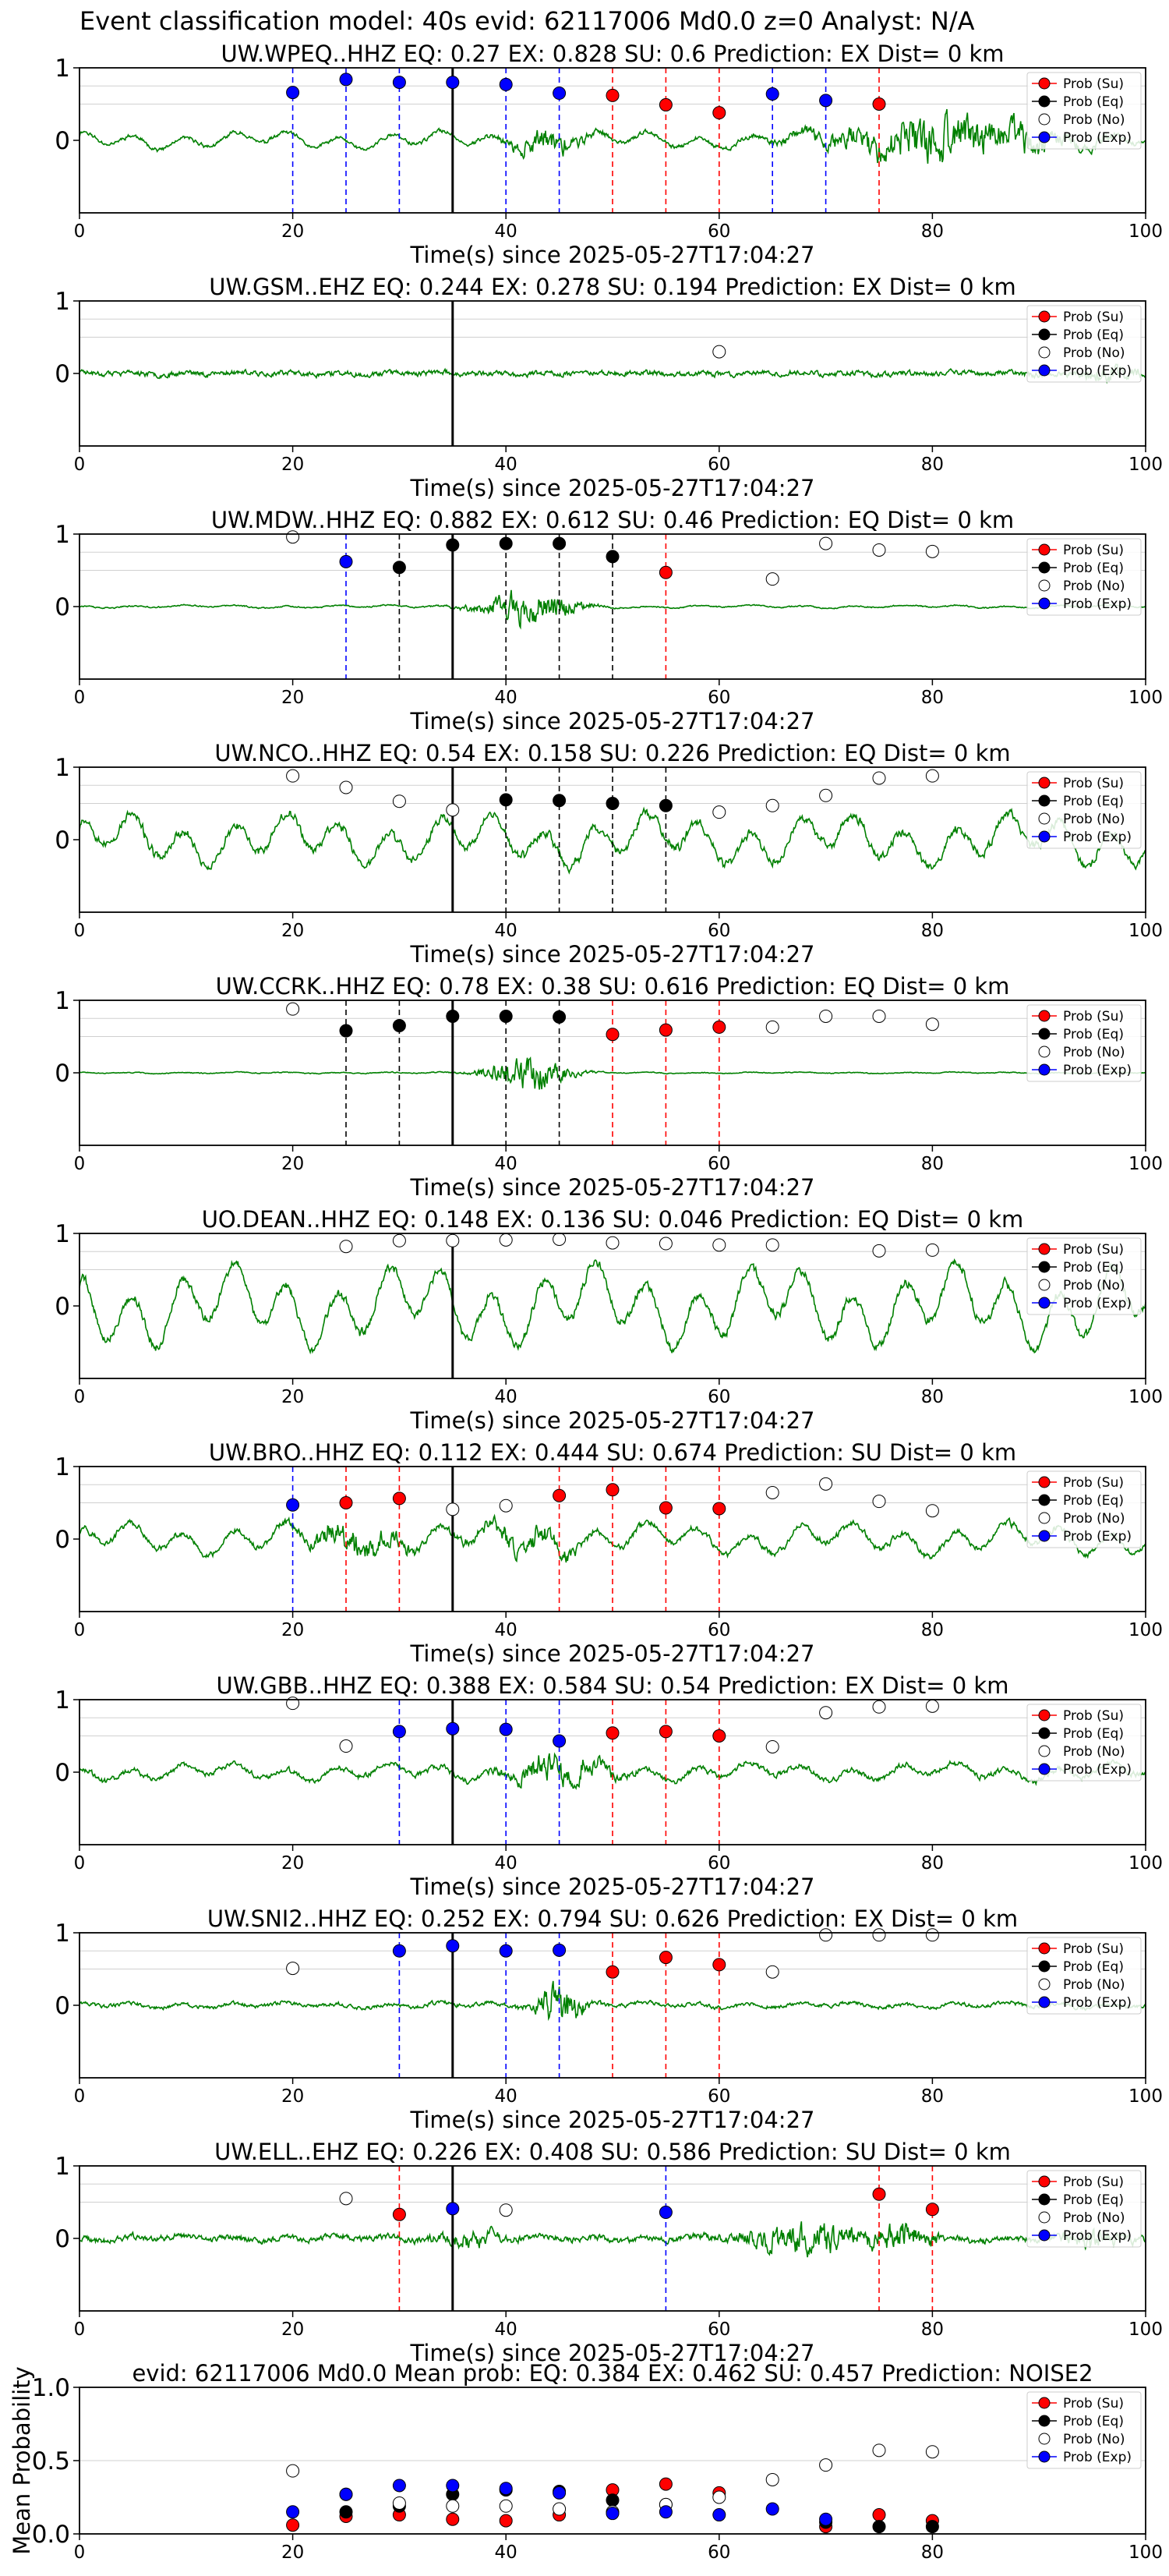 This screenshot has width=1169, height=2576. Describe the element at coordinates (51, 2535) in the screenshot. I see `y-tick-label: 0.0` at that location.